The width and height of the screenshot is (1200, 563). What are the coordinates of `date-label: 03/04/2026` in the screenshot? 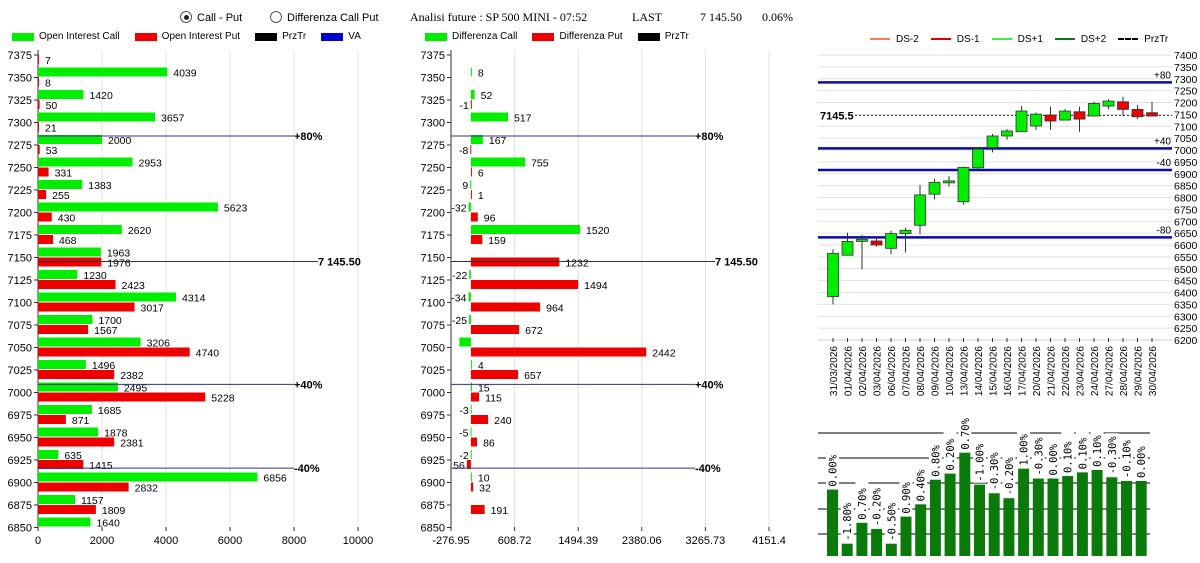 It's located at (878, 371).